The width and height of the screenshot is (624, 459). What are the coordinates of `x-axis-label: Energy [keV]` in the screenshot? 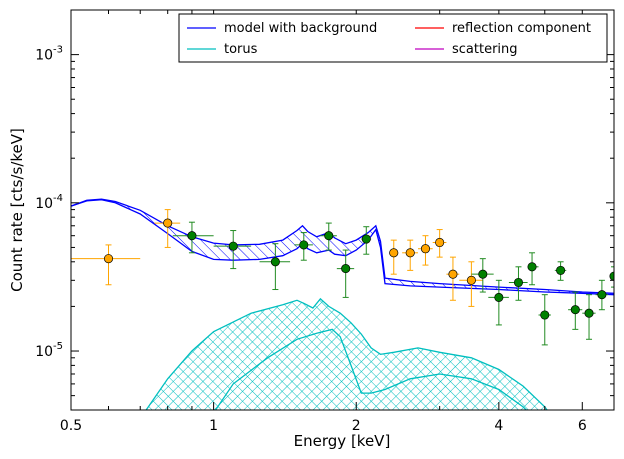 It's located at (342, 441).